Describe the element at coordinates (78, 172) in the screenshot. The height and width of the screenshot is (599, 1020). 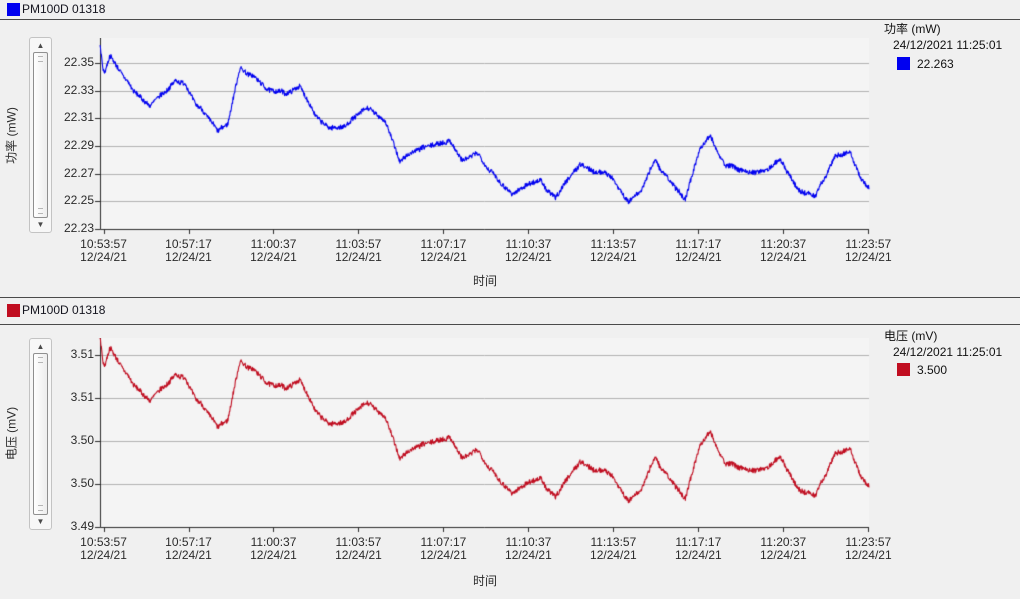
I see `y-tick-label: 22.27` at that location.